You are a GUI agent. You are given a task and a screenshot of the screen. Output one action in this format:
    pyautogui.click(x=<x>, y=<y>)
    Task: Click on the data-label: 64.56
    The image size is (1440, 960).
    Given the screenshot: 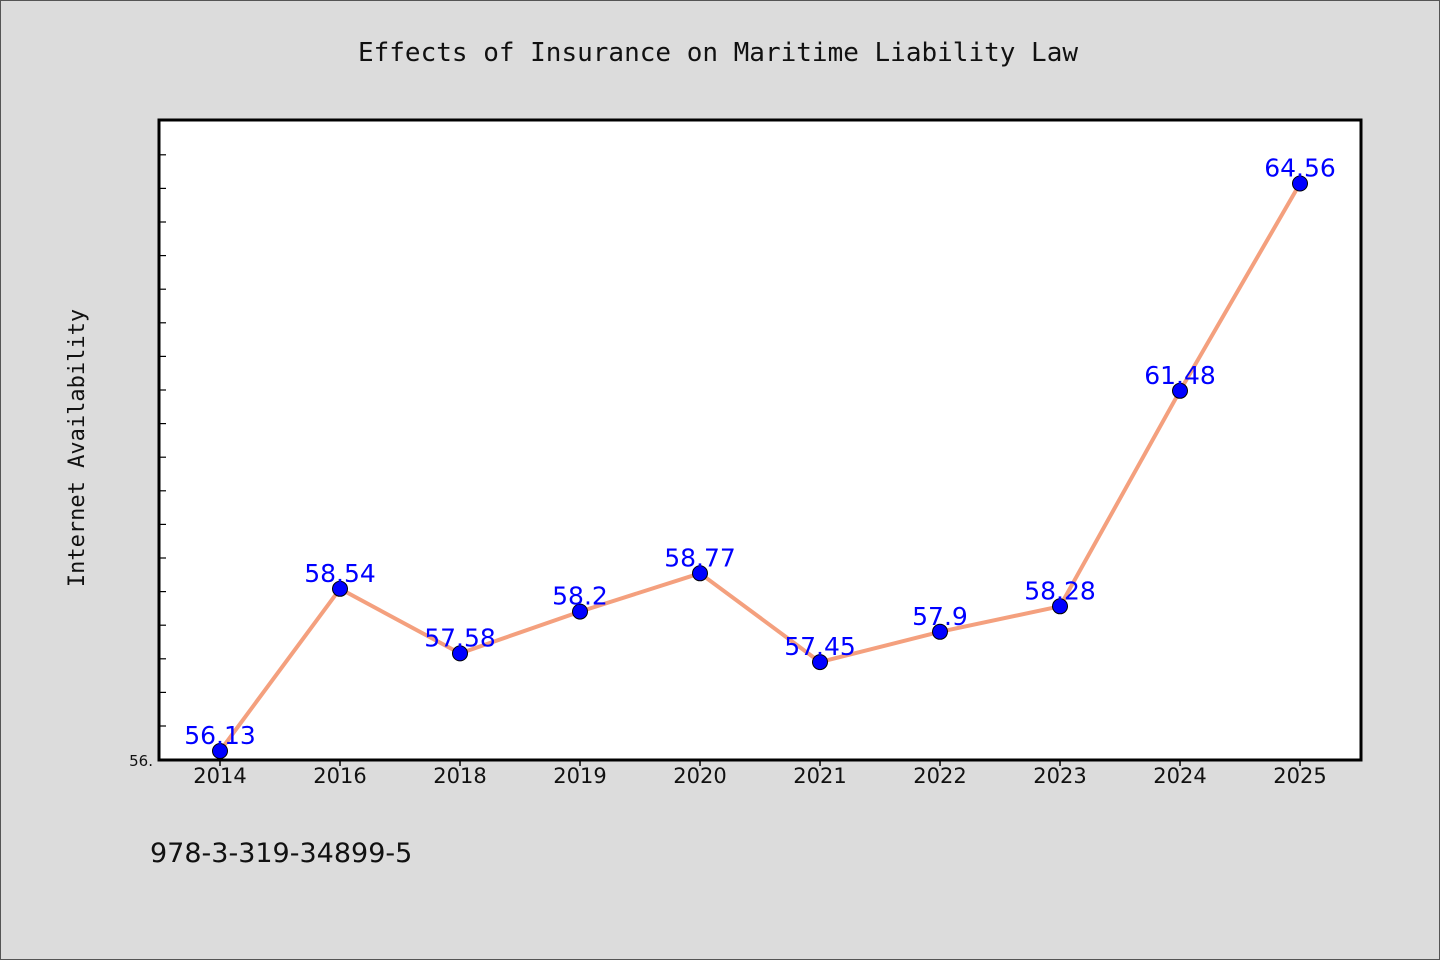 What is the action you would take?
    pyautogui.click(x=1300, y=168)
    